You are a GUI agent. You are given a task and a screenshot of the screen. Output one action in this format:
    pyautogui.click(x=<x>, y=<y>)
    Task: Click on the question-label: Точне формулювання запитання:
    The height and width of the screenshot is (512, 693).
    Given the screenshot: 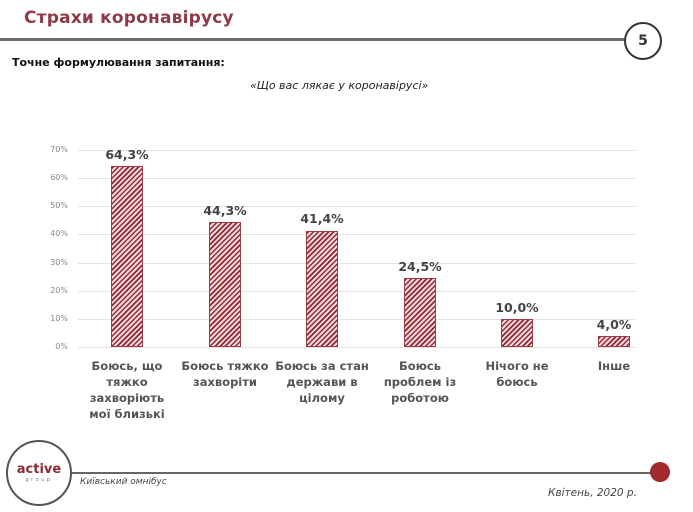 What is the action you would take?
    pyautogui.click(x=118, y=62)
    